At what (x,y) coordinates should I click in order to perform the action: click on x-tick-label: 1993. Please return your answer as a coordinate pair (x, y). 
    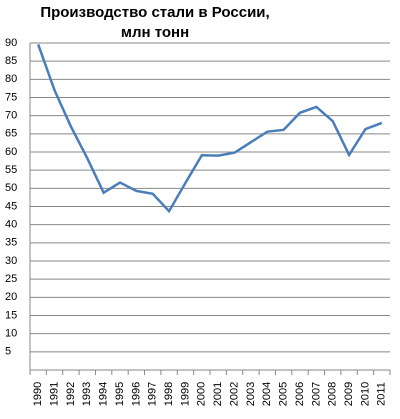
    Looking at the image, I should click on (87, 394).